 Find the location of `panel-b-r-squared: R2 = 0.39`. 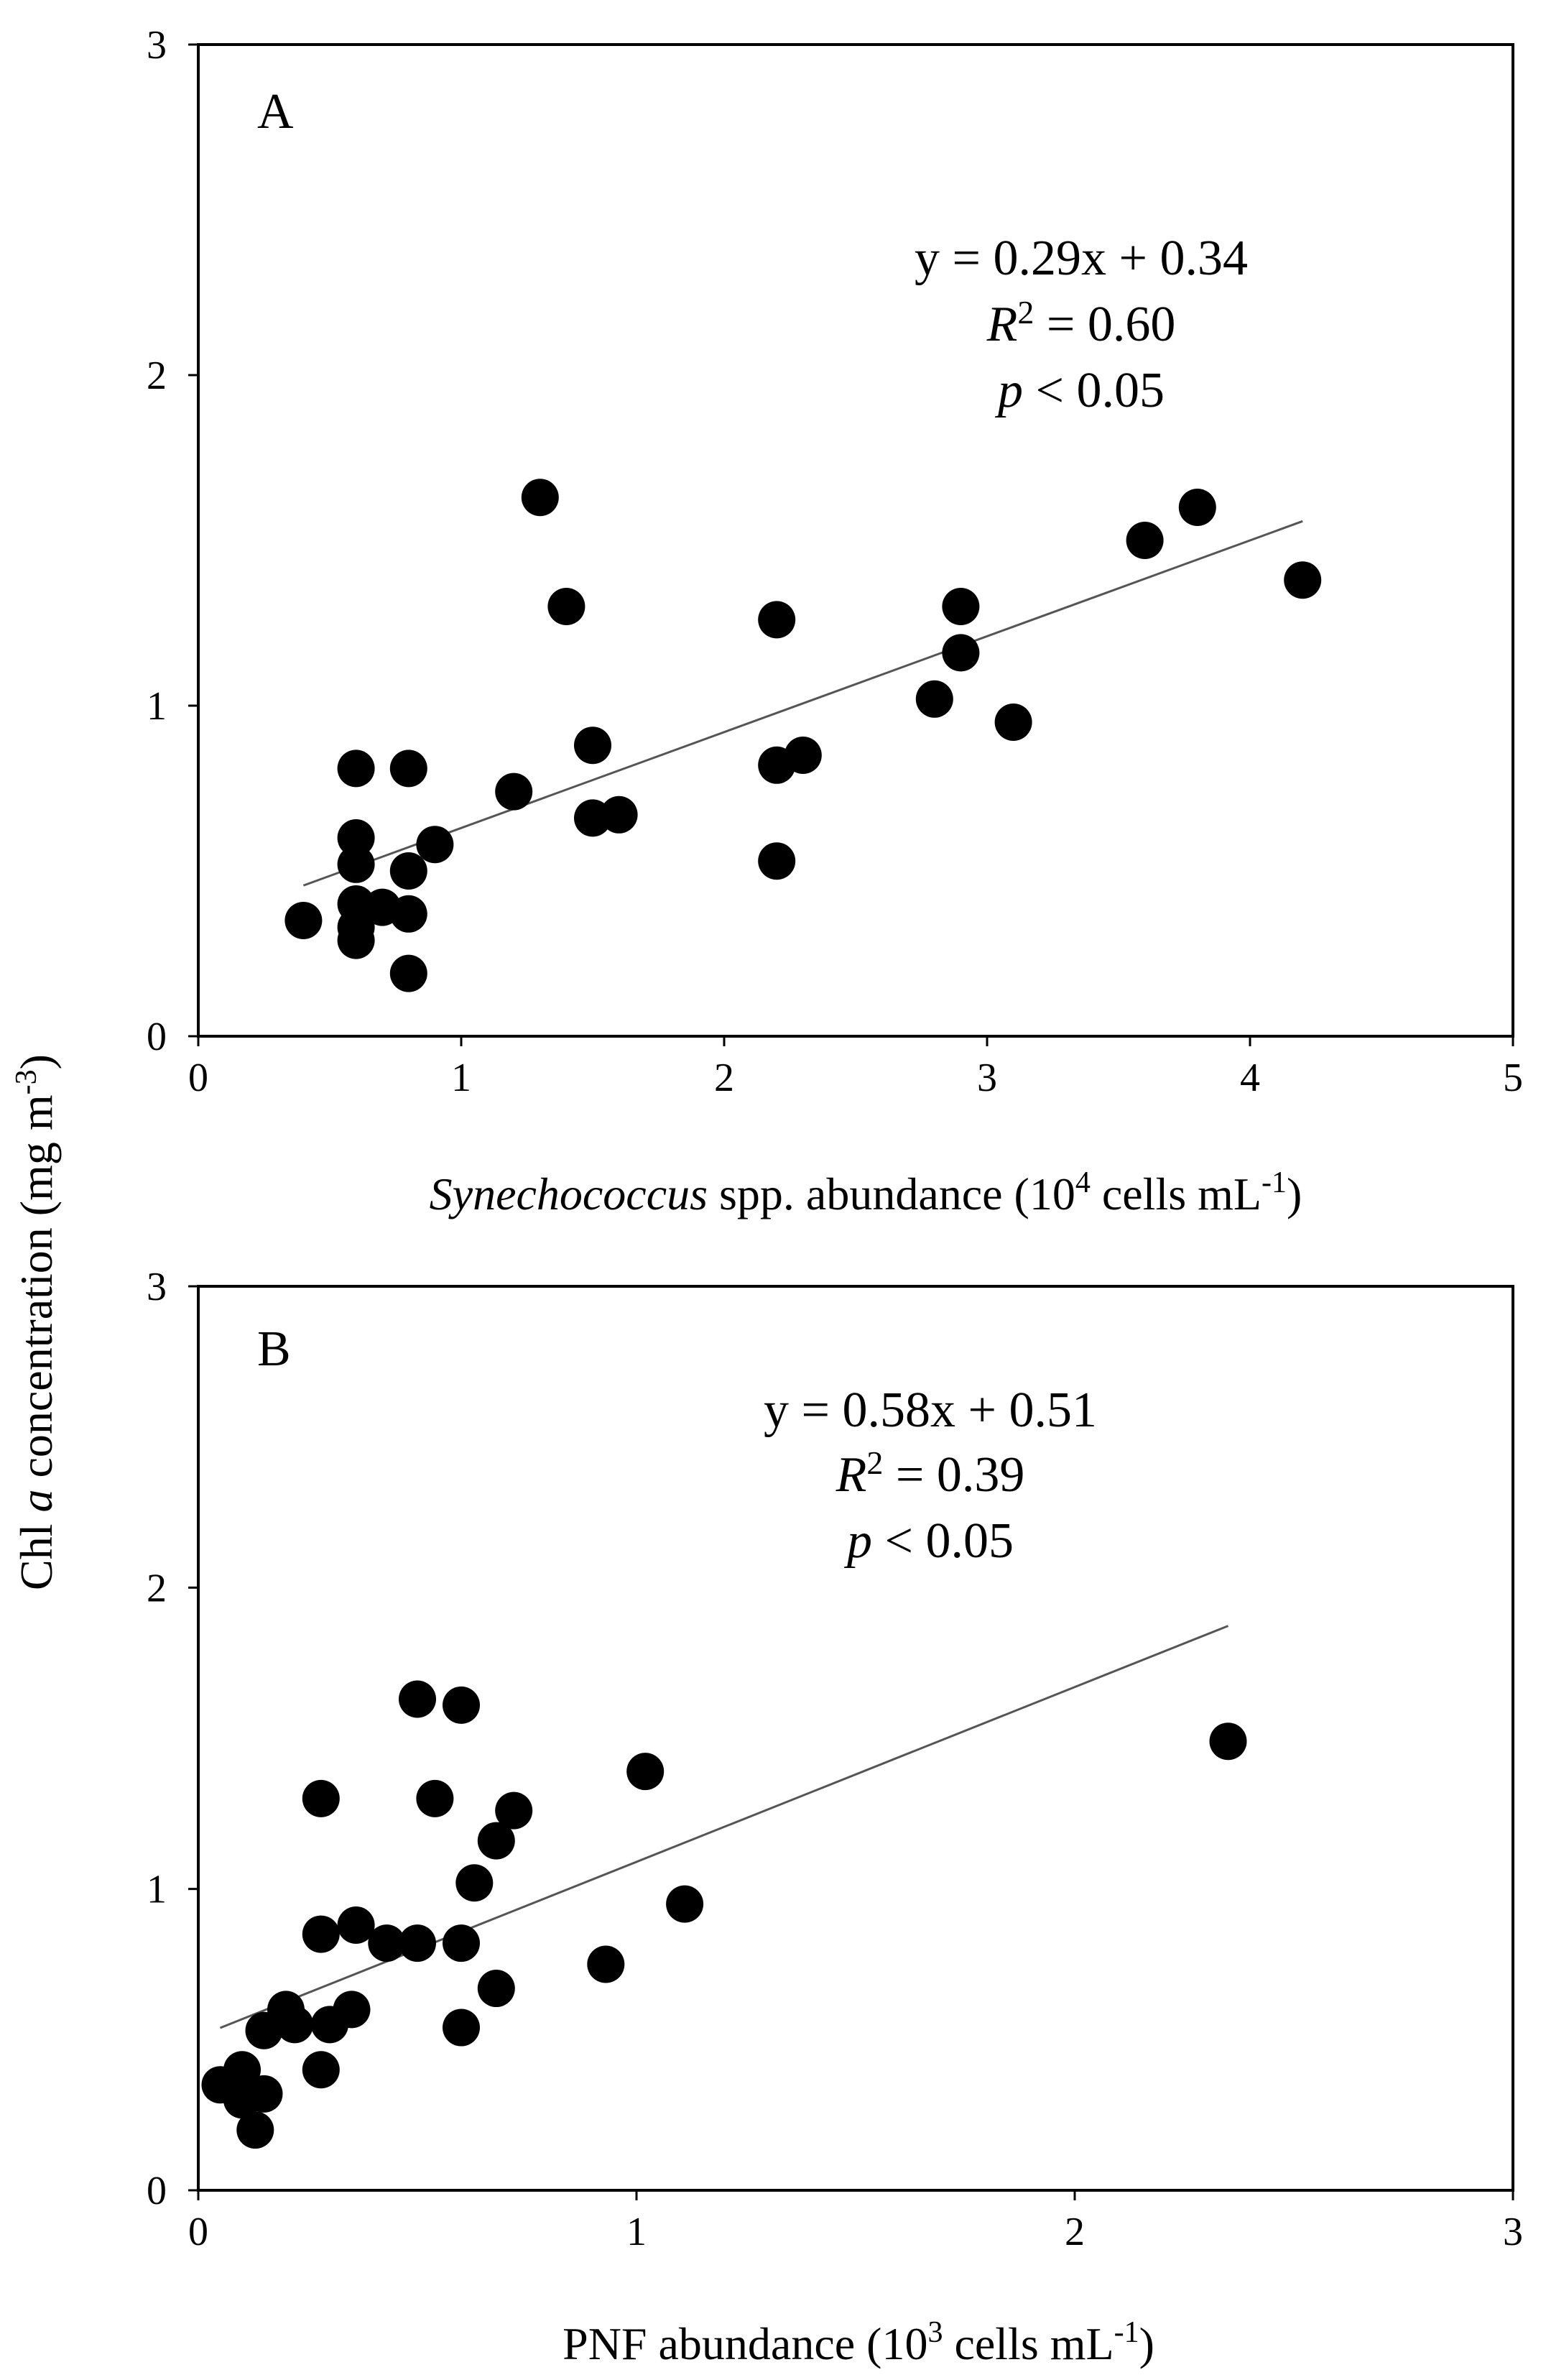

panel-b-r-squared: R2 = 0.39 is located at coordinates (930, 1473).